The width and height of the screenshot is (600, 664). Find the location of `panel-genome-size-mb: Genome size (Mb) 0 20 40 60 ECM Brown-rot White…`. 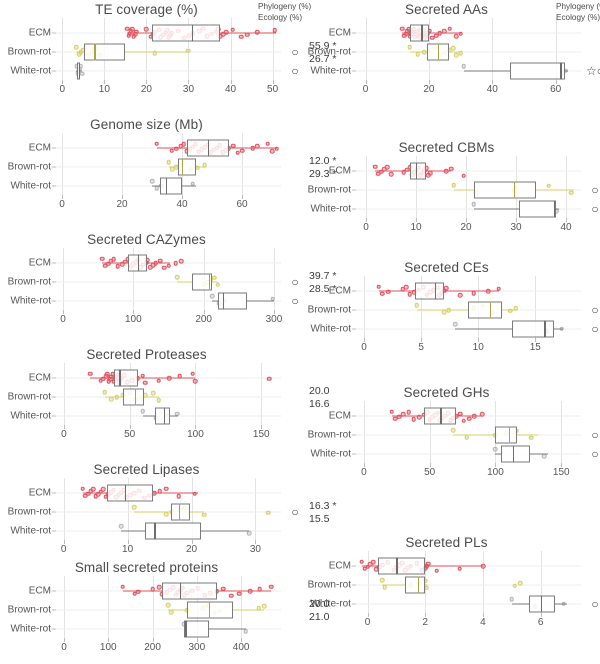

panel-genome-size-mb: Genome size (Mb) 0 20 40 60 ECM Brown-rot White… is located at coordinates (174, 169).